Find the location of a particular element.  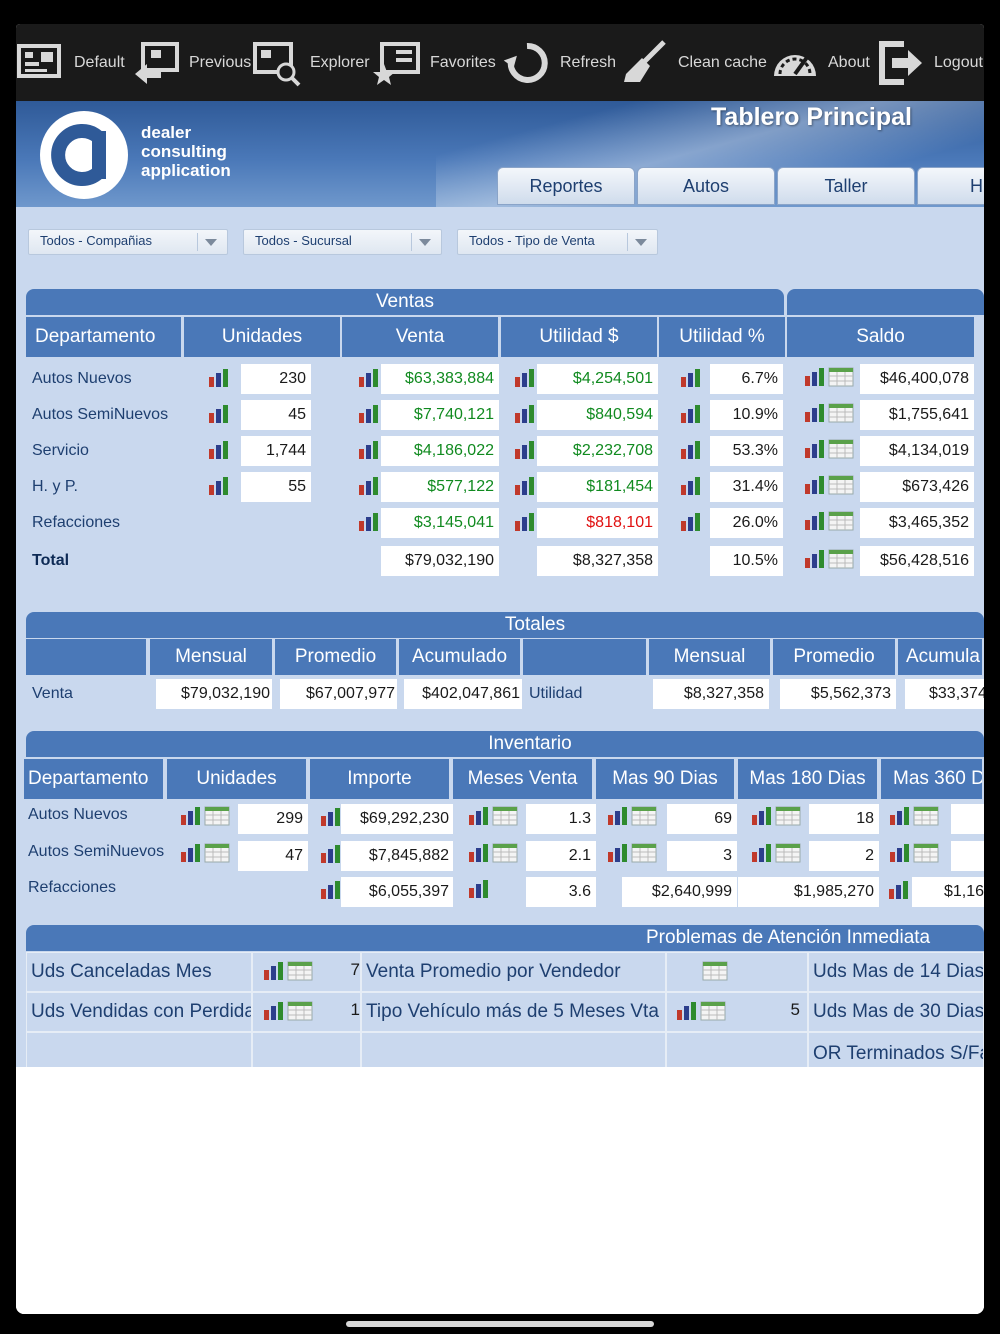

problema-middle-label: Tipo Vehículo más de 5 Meses Vta is located at coordinates (513, 1012).